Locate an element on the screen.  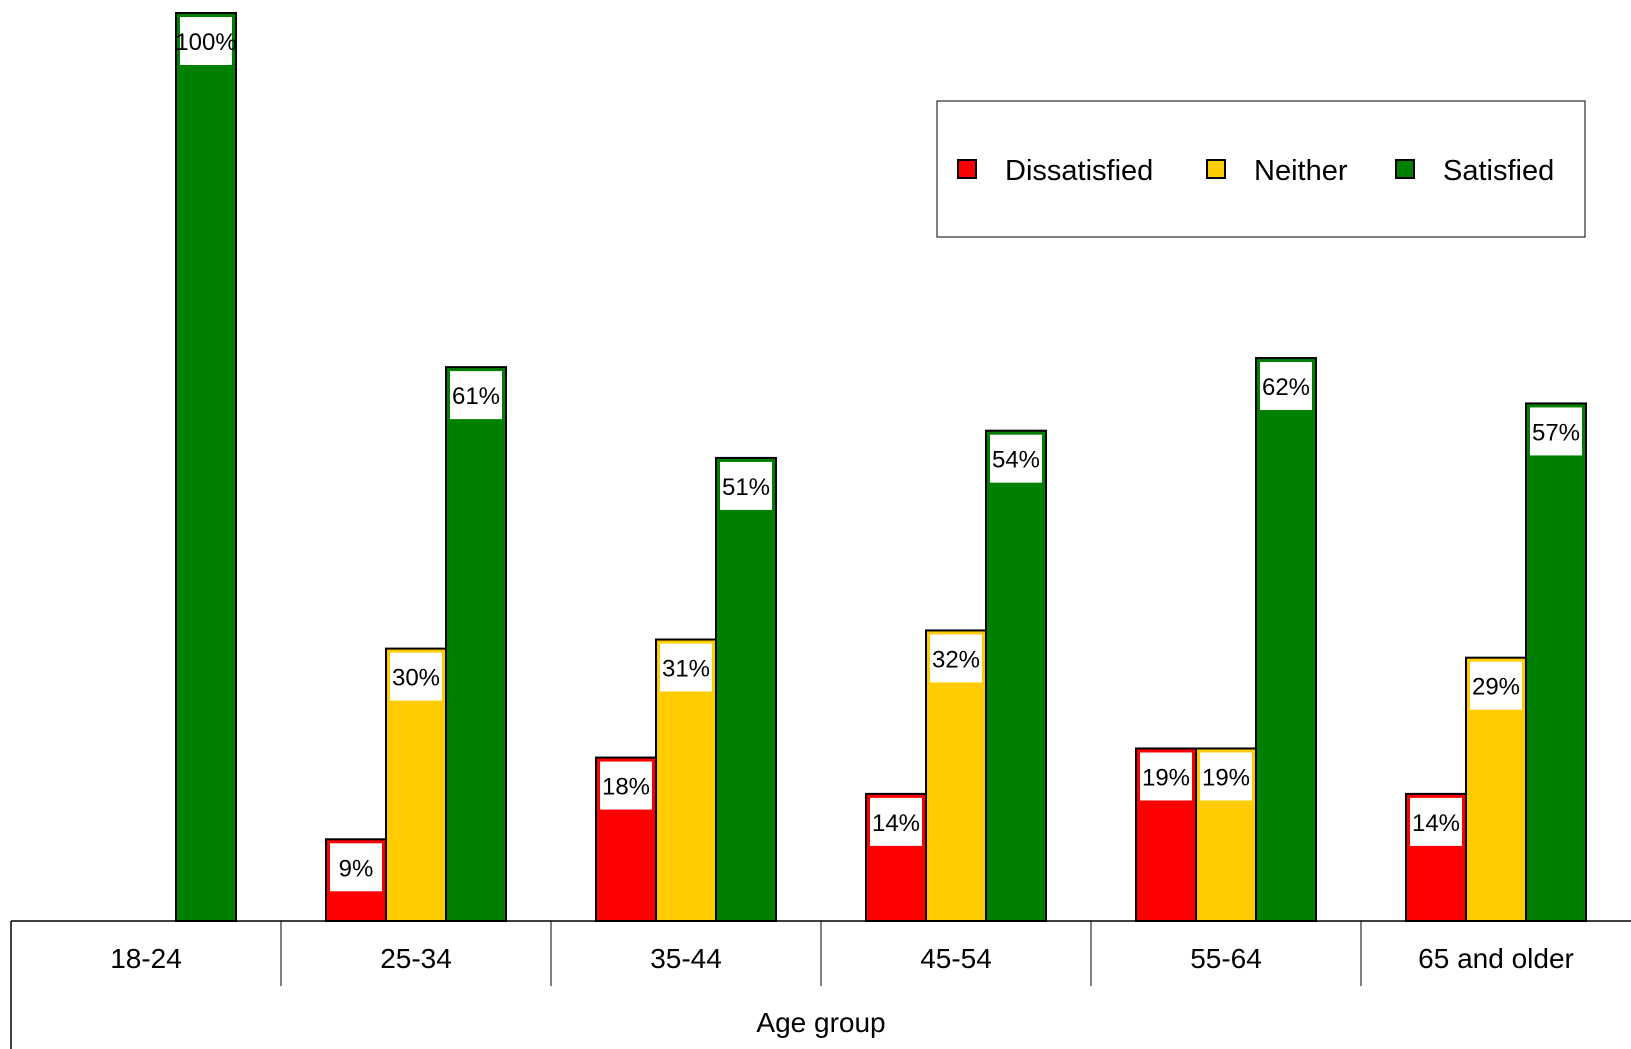
legend-box is located at coordinates (1261, 169).